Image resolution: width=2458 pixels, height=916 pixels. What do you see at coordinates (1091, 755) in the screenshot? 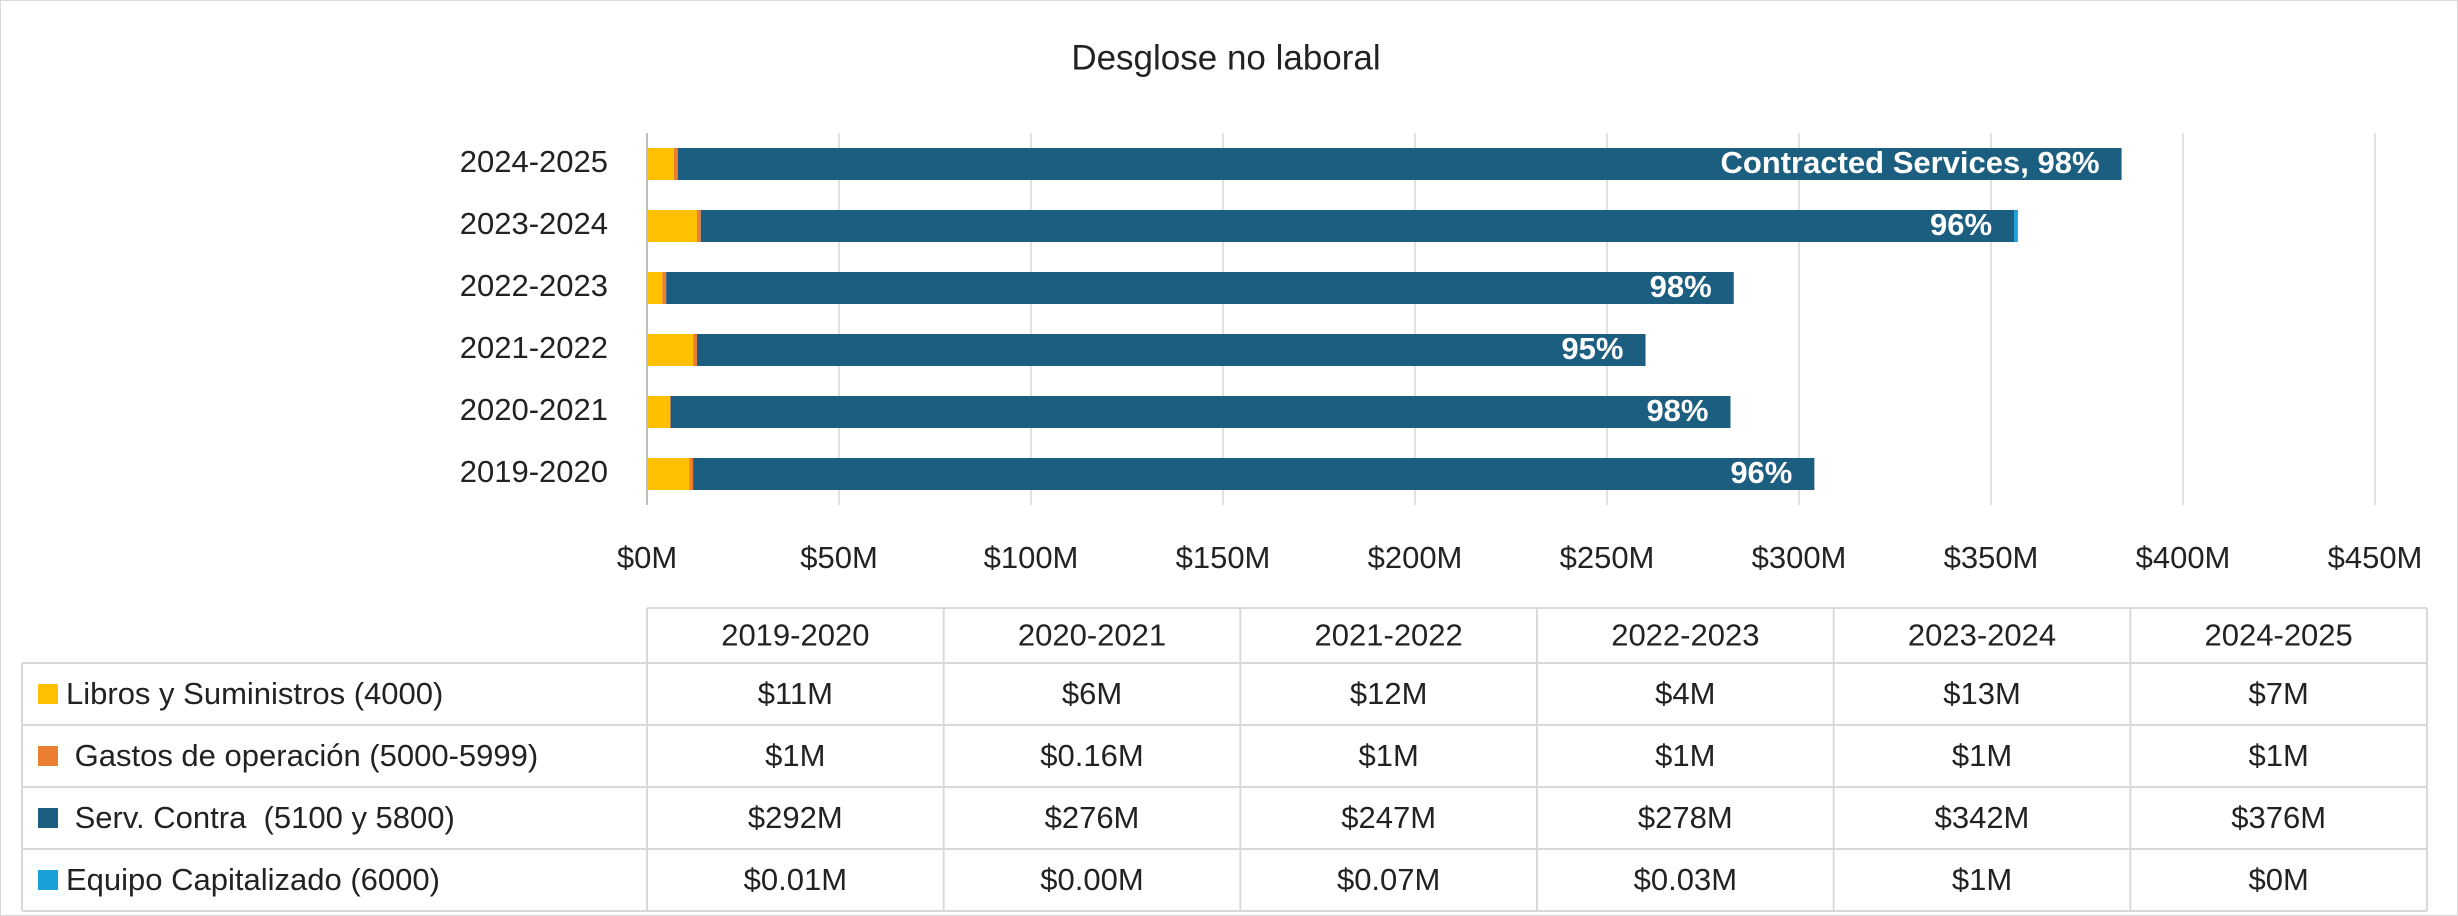
I see `table-cell: $0.16M` at bounding box center [1091, 755].